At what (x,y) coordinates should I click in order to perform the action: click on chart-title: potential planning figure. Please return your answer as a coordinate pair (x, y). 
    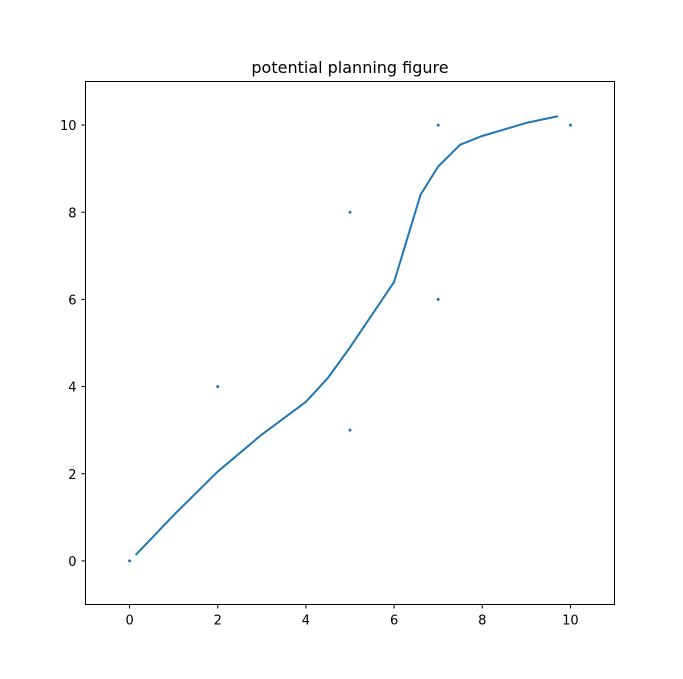
    Looking at the image, I should click on (349, 67).